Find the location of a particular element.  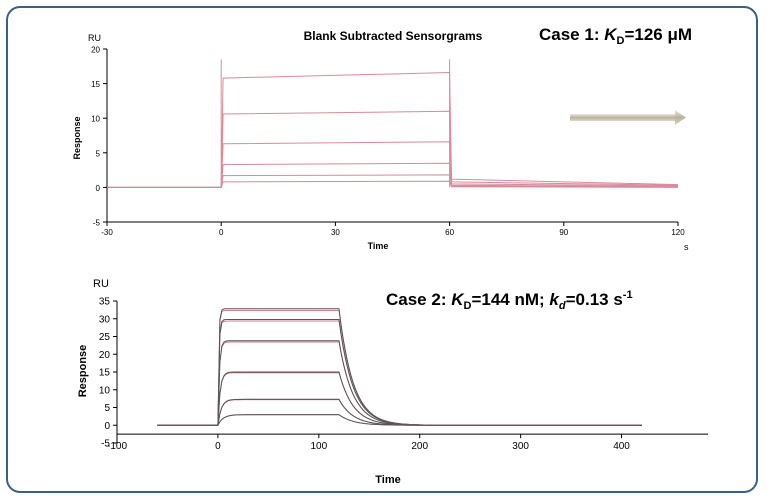

x-tick-label: 60 is located at coordinates (449, 232).